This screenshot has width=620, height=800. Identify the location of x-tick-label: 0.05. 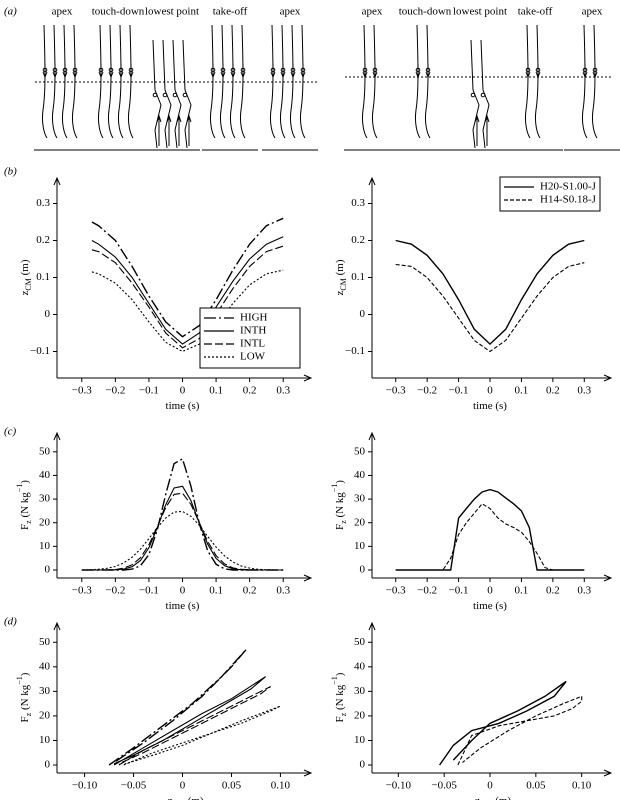
(232, 786).